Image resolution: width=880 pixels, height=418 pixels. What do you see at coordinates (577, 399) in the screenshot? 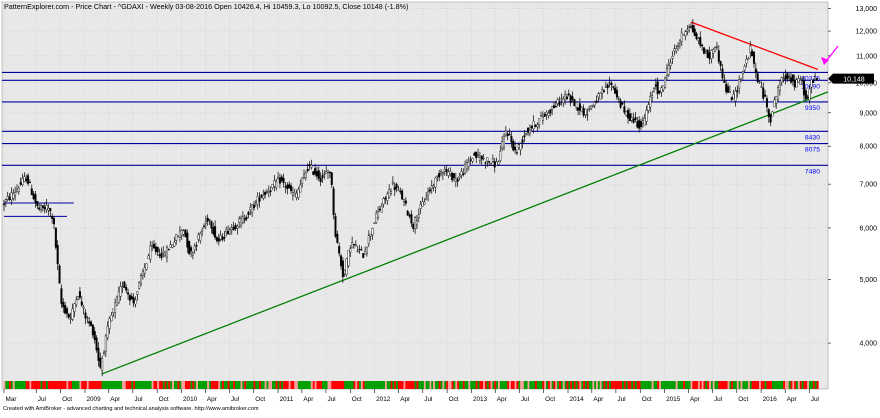
I see `x-tick-label: 2014` at bounding box center [577, 399].